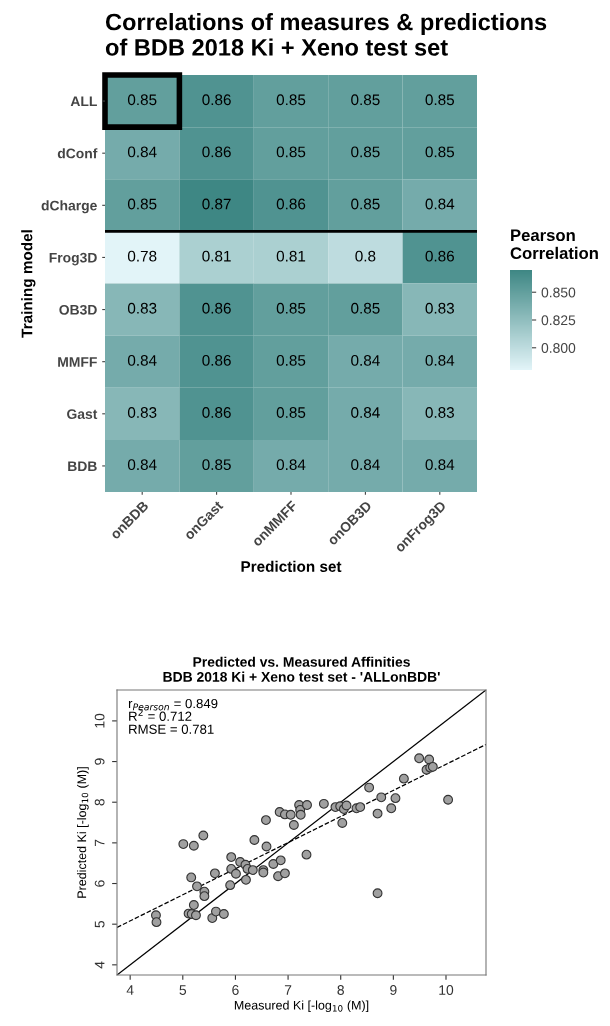 Image resolution: width=610 pixels, height=1026 pixels. What do you see at coordinates (99, 802) in the screenshot?
I see `y-tick-label: 8` at bounding box center [99, 802].